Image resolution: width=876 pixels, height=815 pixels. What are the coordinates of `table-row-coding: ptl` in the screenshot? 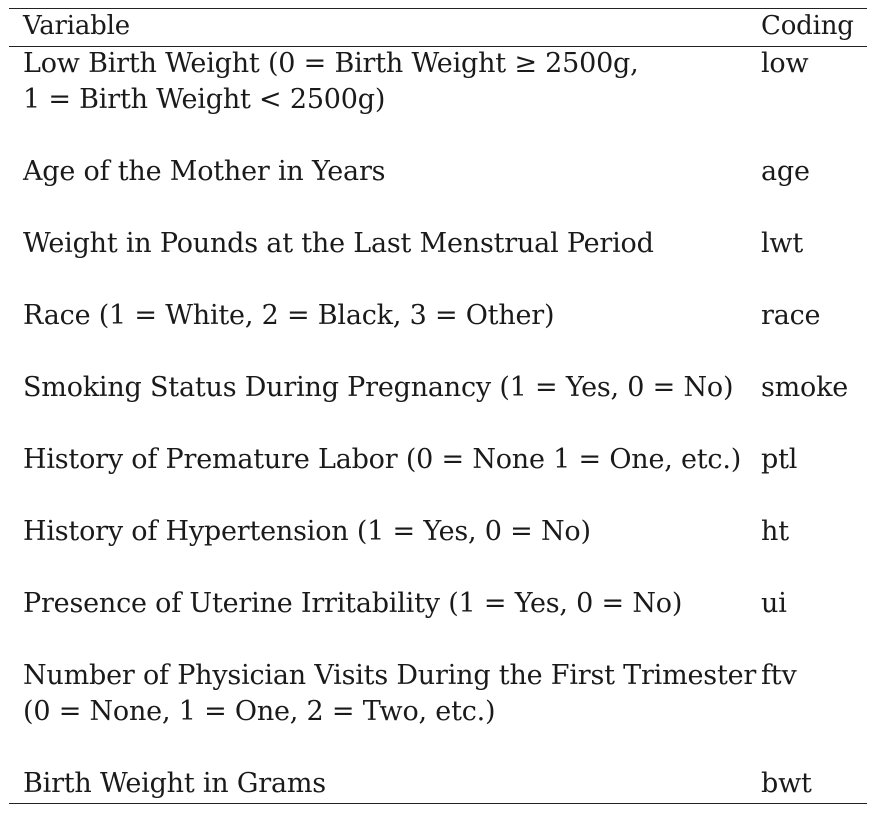 It's located at (779, 459).